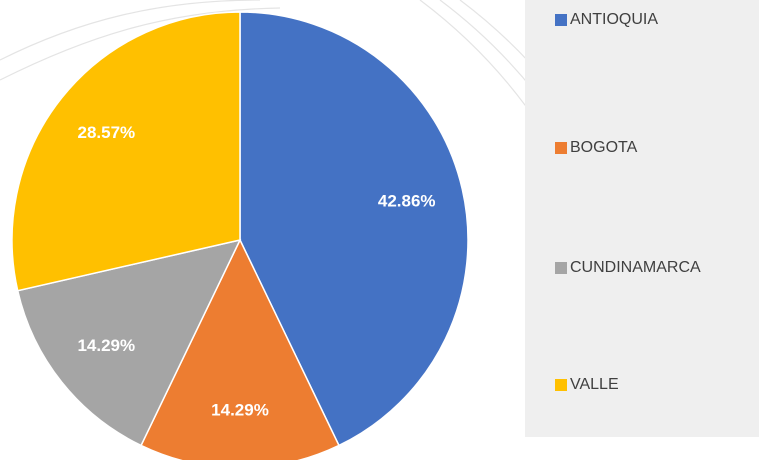 The width and height of the screenshot is (759, 460). What do you see at coordinates (407, 200) in the screenshot?
I see `value-label: 42.86%` at bounding box center [407, 200].